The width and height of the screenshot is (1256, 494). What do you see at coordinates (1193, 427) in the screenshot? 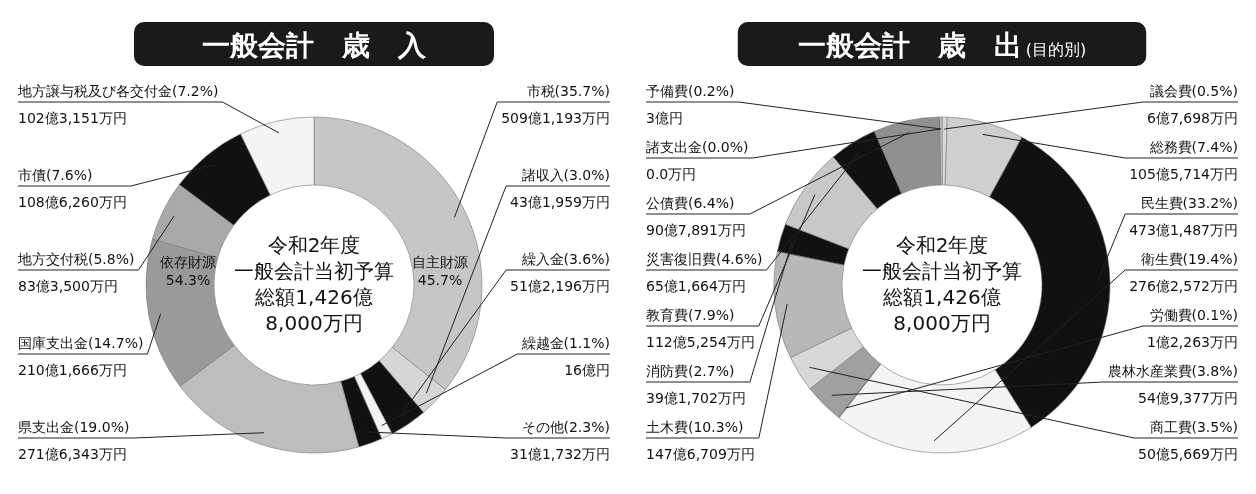
I see `slice-label: 商工費(3.5%)` at bounding box center [1193, 427].